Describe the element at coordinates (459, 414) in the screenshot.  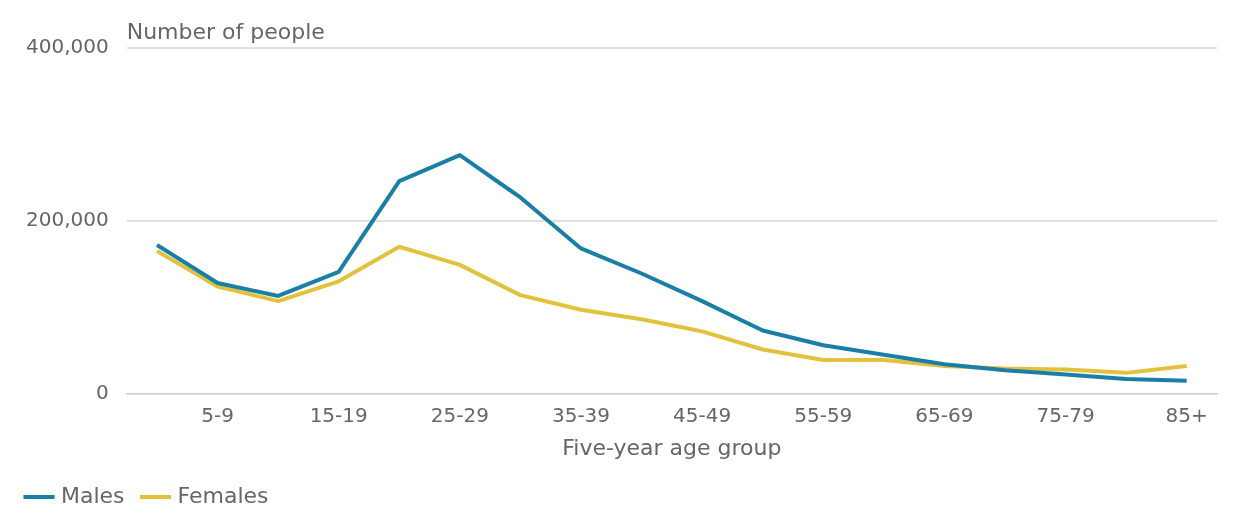
I see `x-tick-label: 25-29` at that location.